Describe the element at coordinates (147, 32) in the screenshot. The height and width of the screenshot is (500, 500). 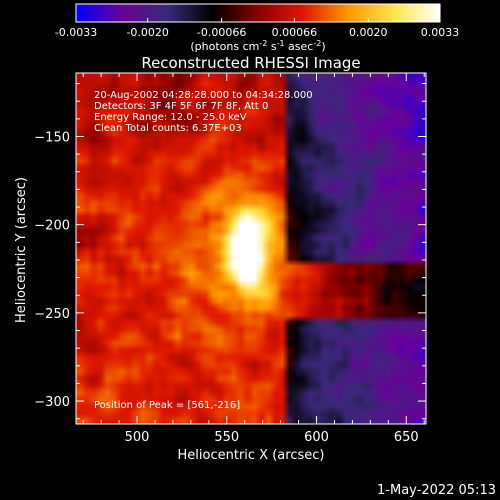
I see `colorbar-tick-label: -0.0020` at that location.